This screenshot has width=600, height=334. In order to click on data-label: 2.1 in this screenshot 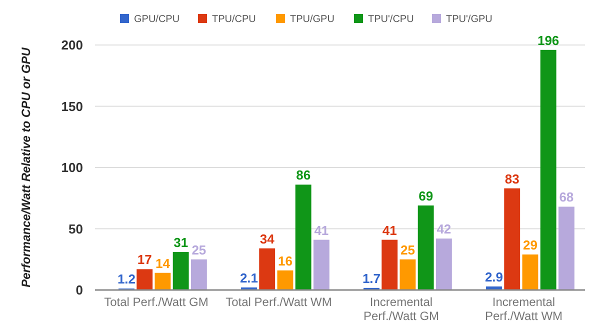, I will do `click(249, 278)`.